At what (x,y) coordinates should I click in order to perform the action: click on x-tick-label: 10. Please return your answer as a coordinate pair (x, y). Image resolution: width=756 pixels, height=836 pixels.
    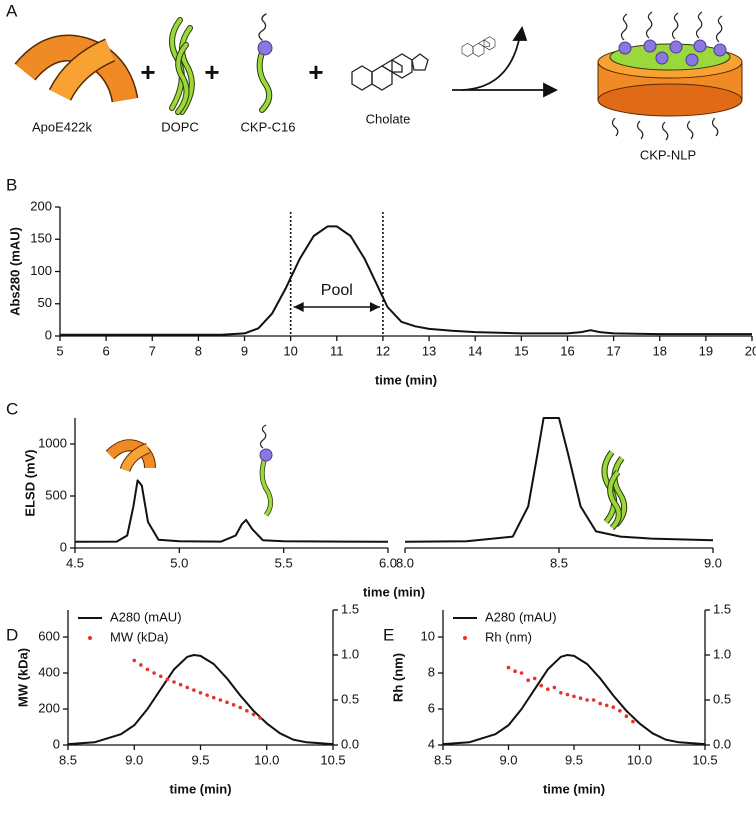
    Looking at the image, I should click on (290, 350).